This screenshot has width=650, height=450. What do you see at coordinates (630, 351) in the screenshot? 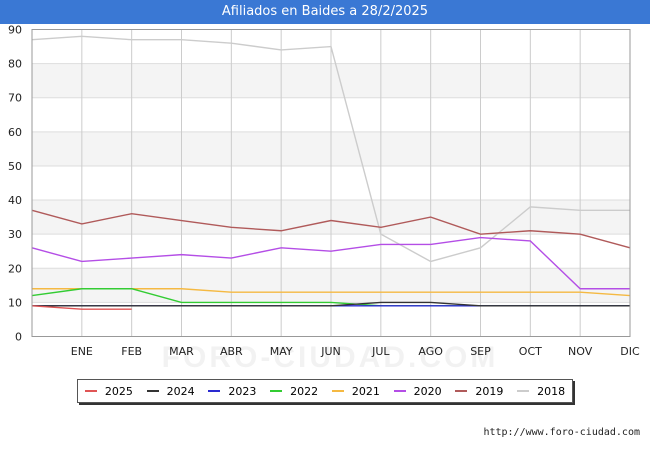
I see `x-tick-label: DIC` at bounding box center [630, 351].